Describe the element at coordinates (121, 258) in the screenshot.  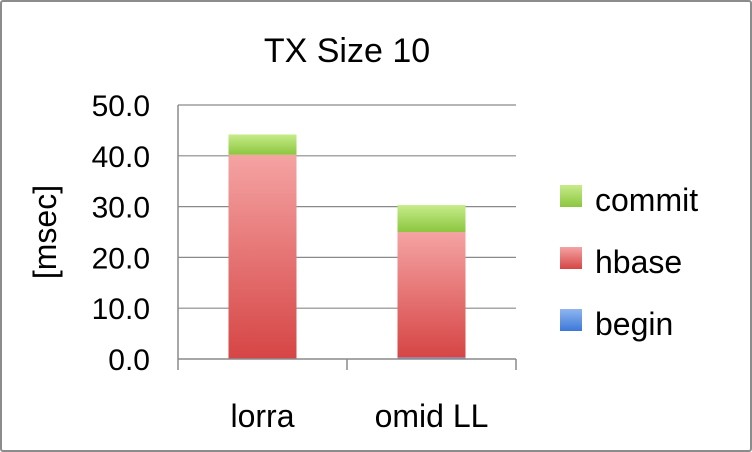
I see `y-tick-label: 20.0` at that location.